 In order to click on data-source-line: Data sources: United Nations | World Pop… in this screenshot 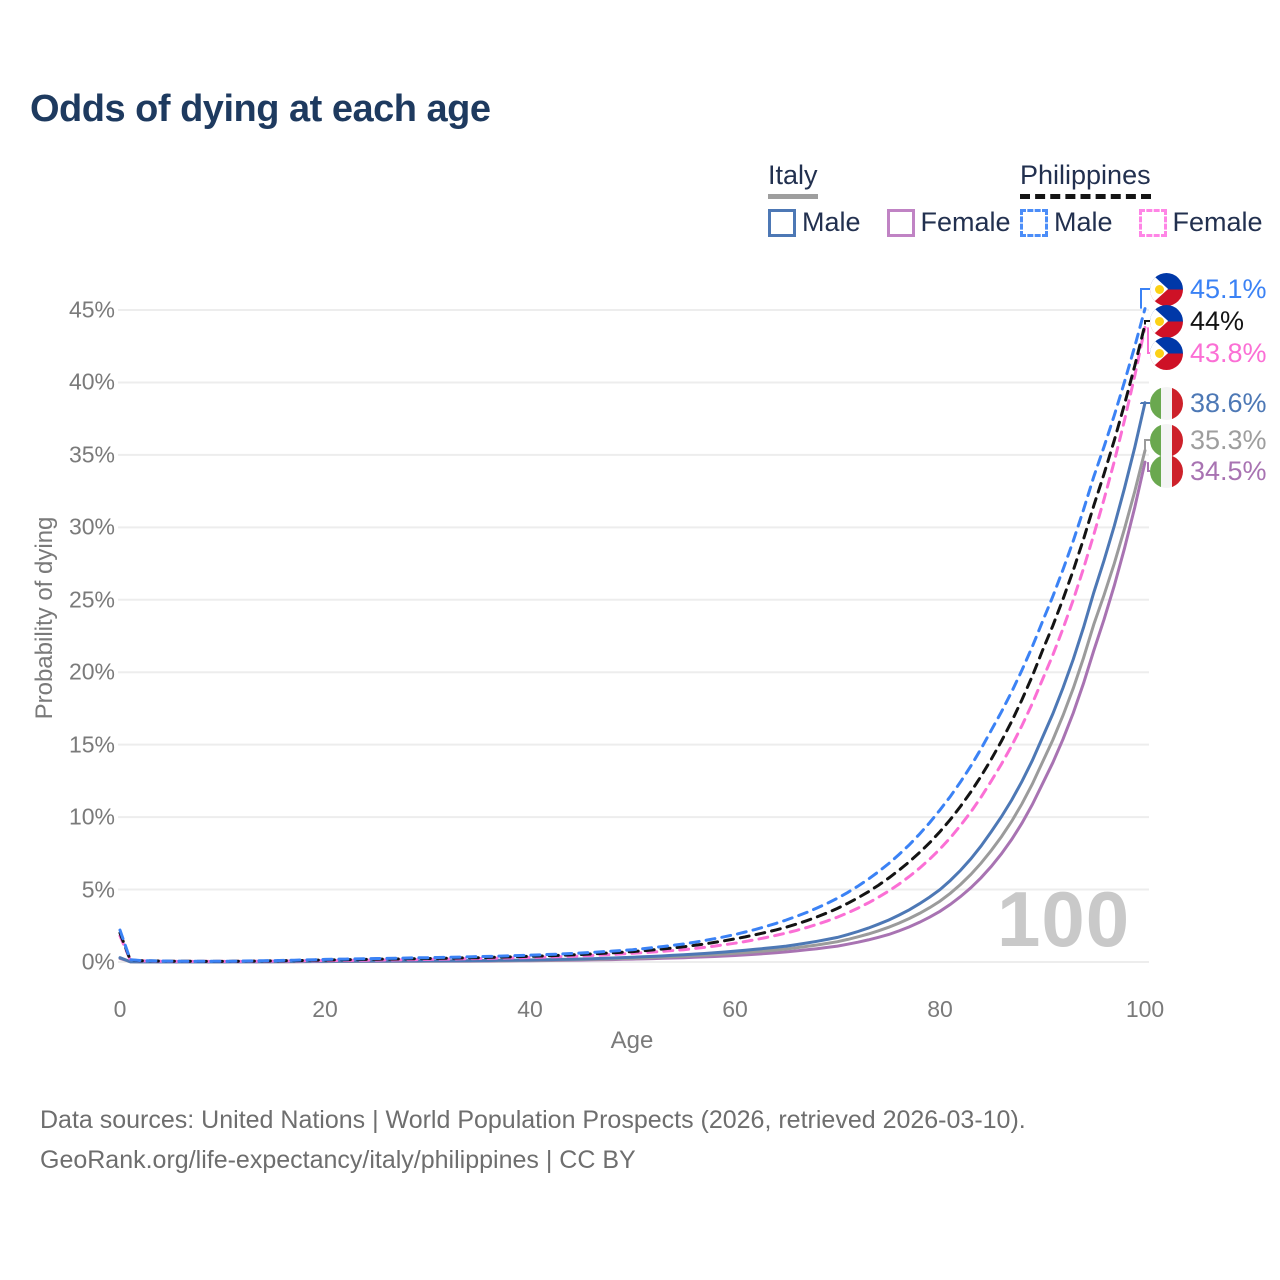, I will do `click(533, 1120)`.